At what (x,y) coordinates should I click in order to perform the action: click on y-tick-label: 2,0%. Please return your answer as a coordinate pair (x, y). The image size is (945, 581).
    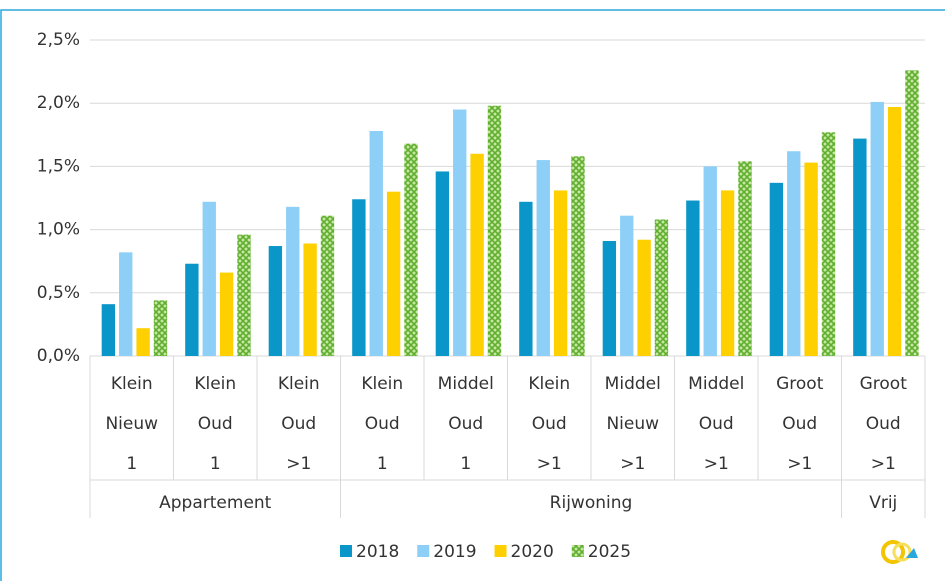
    Looking at the image, I should click on (58, 103).